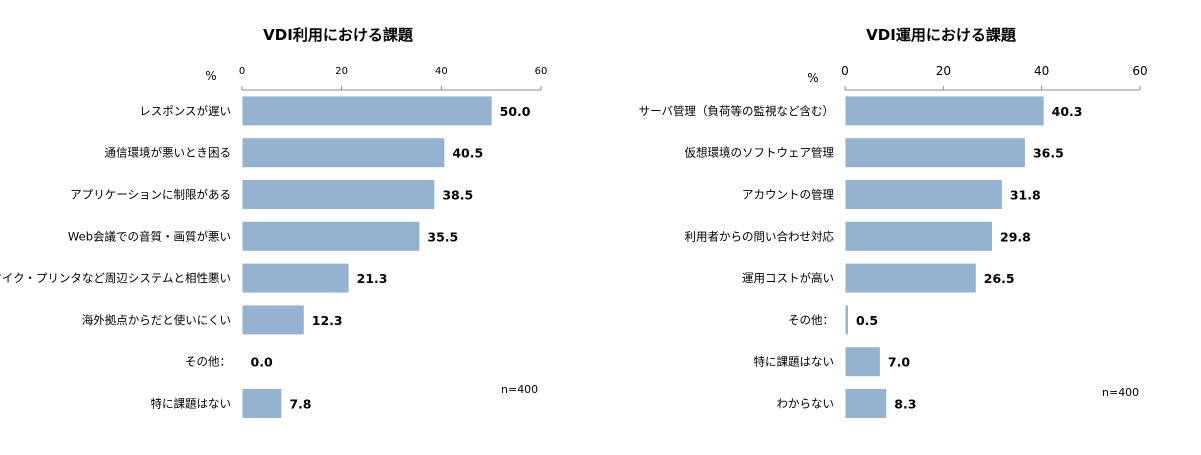  Describe the element at coordinates (760, 153) in the screenshot. I see `chart2-category-label-1: 仮想環境のソフトウェア管理` at that location.